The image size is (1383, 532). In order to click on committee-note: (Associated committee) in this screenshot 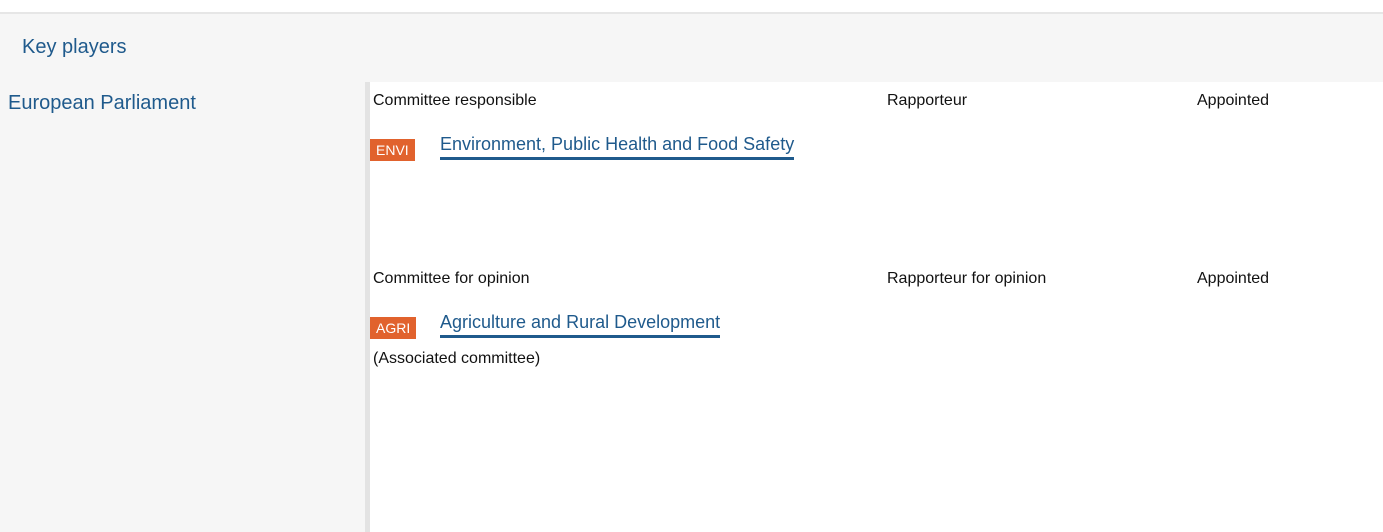, I will do `click(457, 358)`.